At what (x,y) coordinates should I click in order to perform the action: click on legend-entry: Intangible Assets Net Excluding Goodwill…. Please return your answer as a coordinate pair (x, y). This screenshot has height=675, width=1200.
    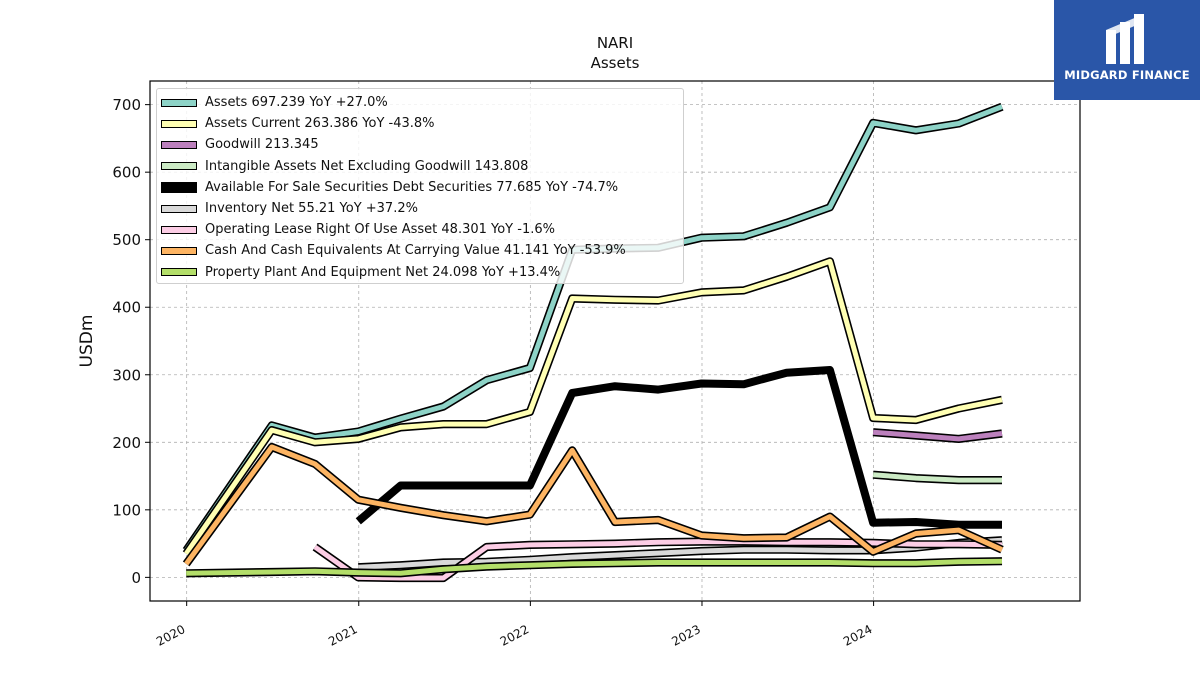
    Looking at the image, I should click on (344, 166).